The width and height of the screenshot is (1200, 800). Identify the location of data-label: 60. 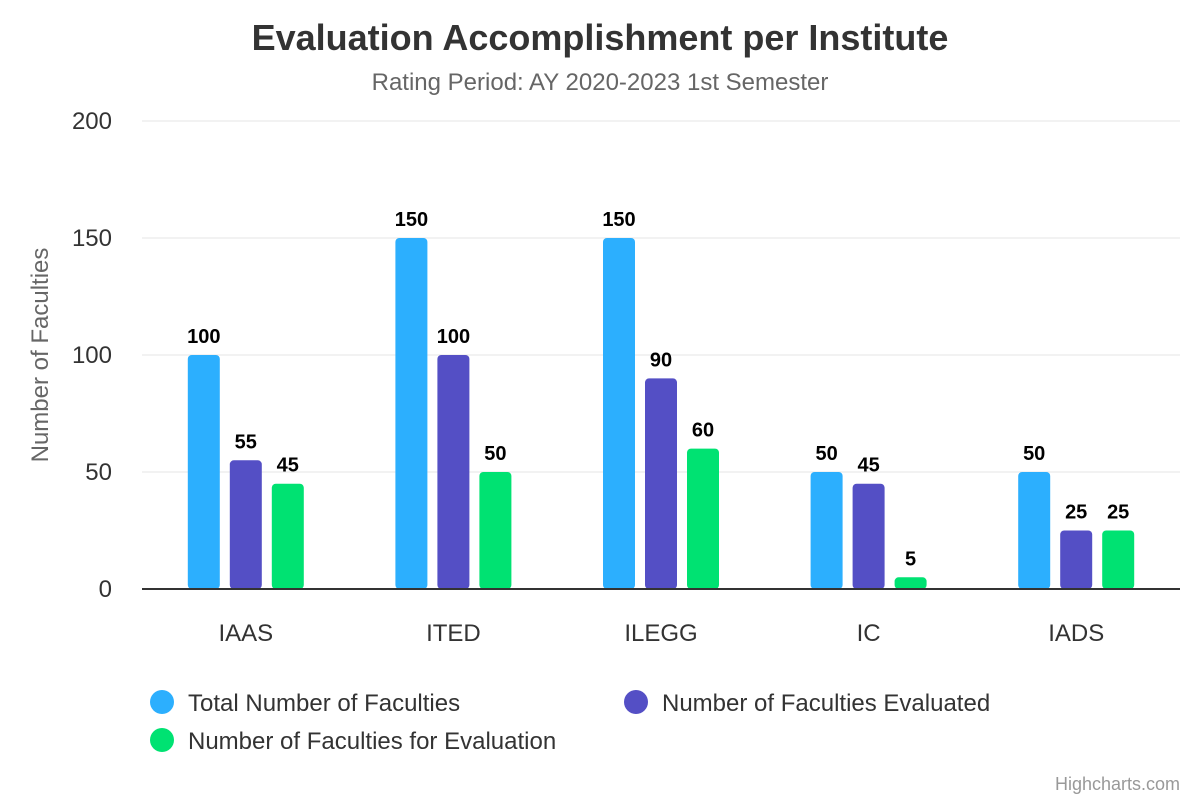
(703, 431).